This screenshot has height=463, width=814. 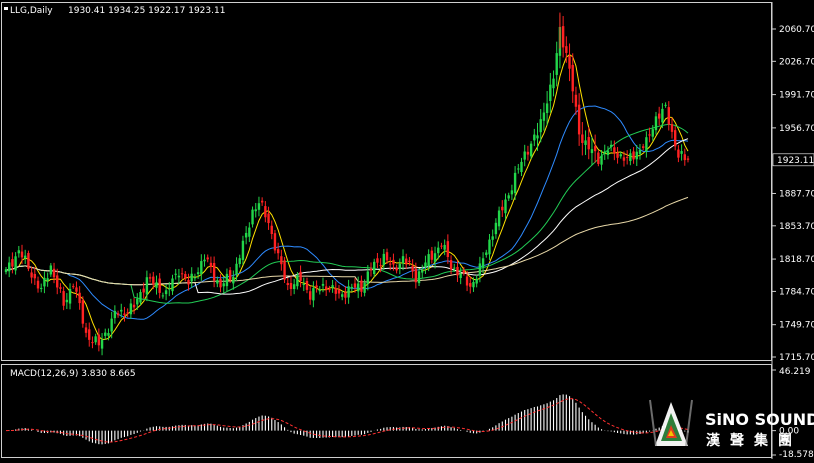 What do you see at coordinates (796, 292) in the screenshot?
I see `price-tick-label: 1784.70` at bounding box center [796, 292].